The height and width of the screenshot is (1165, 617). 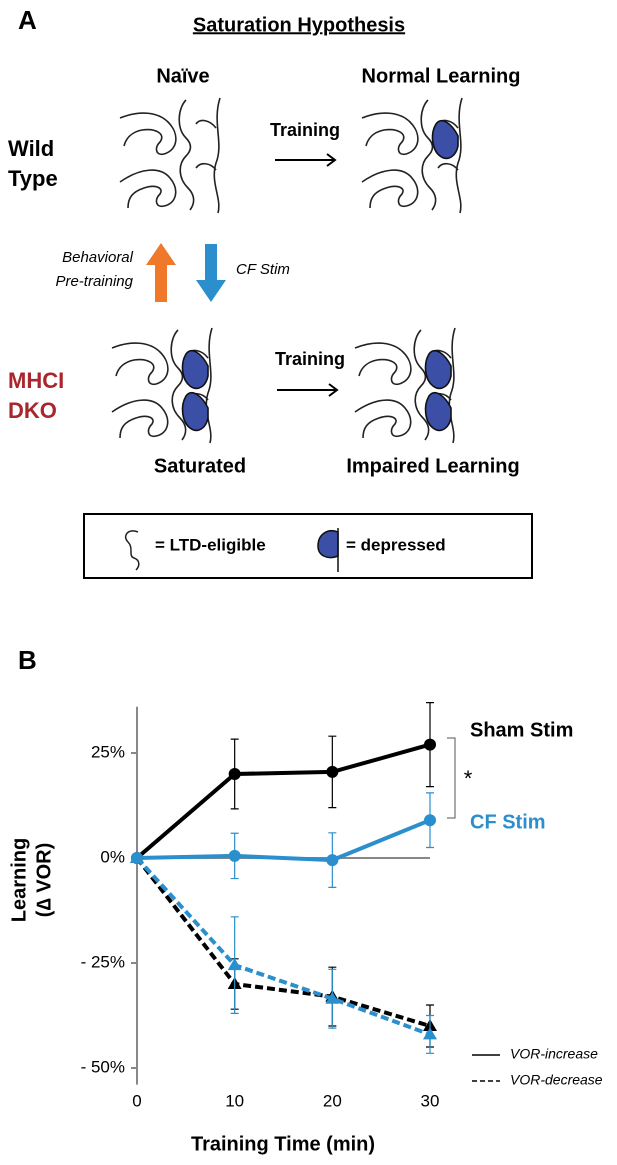 What do you see at coordinates (103, 1066) in the screenshot?
I see `y-tick-label: - 50%` at bounding box center [103, 1066].